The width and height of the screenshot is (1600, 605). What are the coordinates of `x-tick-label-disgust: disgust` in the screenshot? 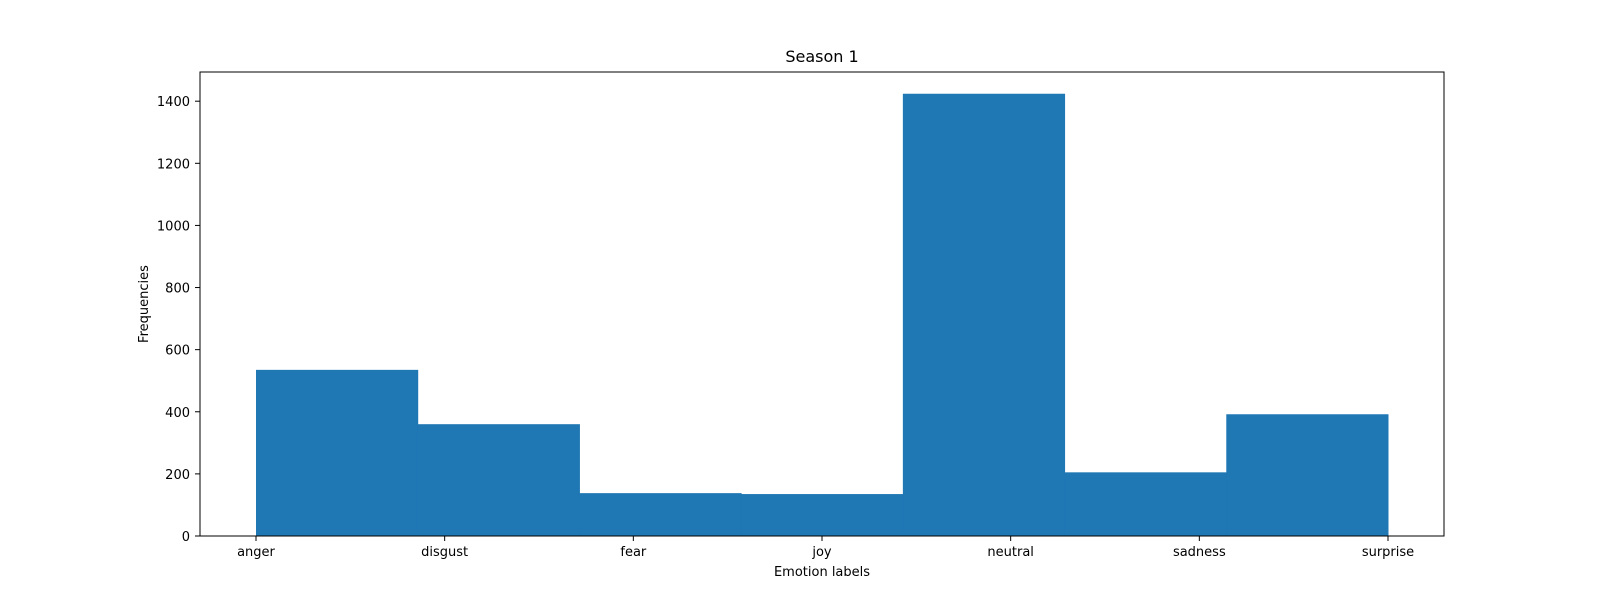 It's located at (444, 552).